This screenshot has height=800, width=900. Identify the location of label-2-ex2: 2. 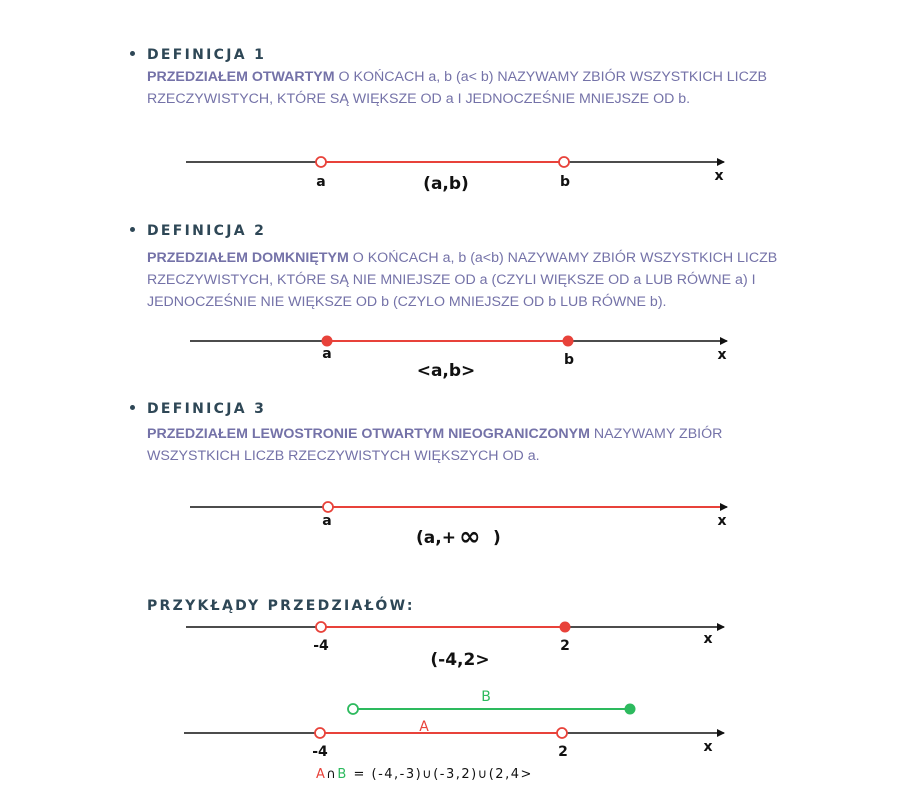
(563, 752).